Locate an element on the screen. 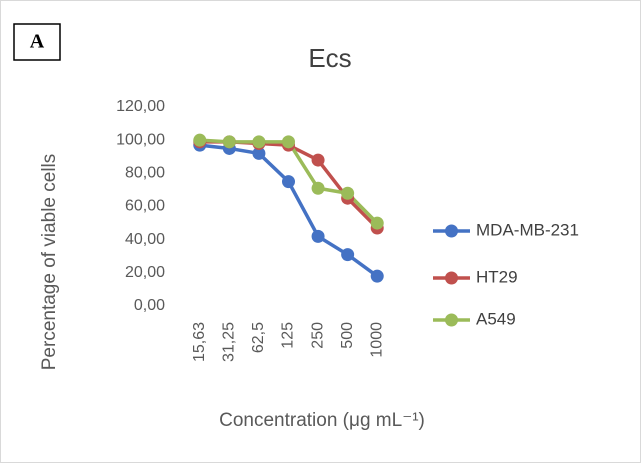 This screenshot has height=463, width=641. x-tick-label: 500 is located at coordinates (347, 335).